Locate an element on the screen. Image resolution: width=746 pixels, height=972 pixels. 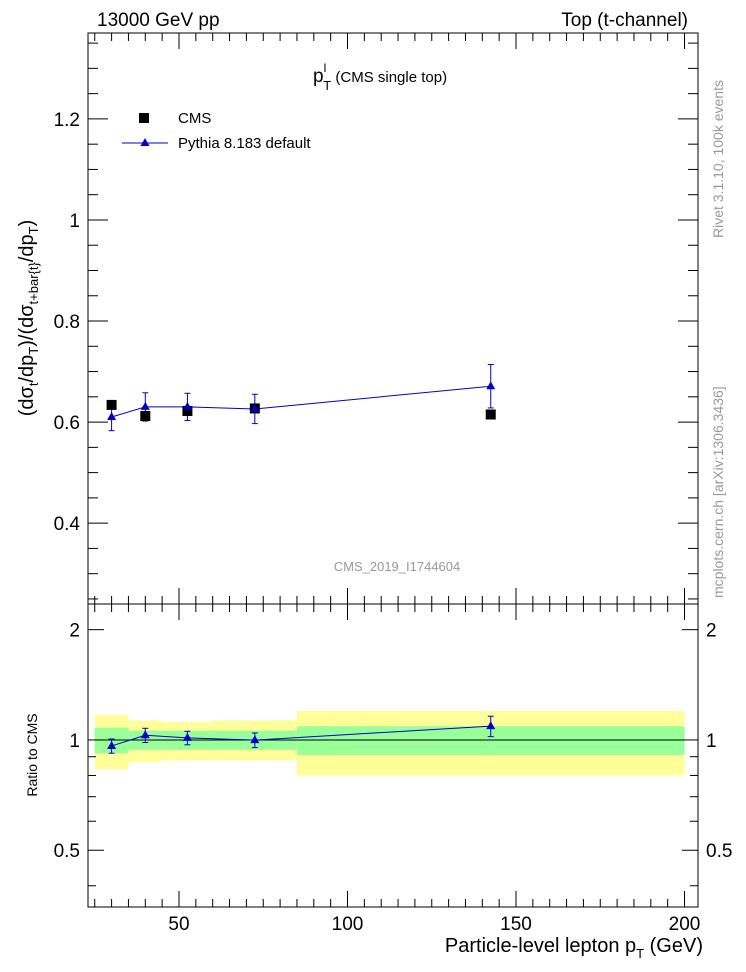
x-tick-label: 50 is located at coordinates (178, 924).